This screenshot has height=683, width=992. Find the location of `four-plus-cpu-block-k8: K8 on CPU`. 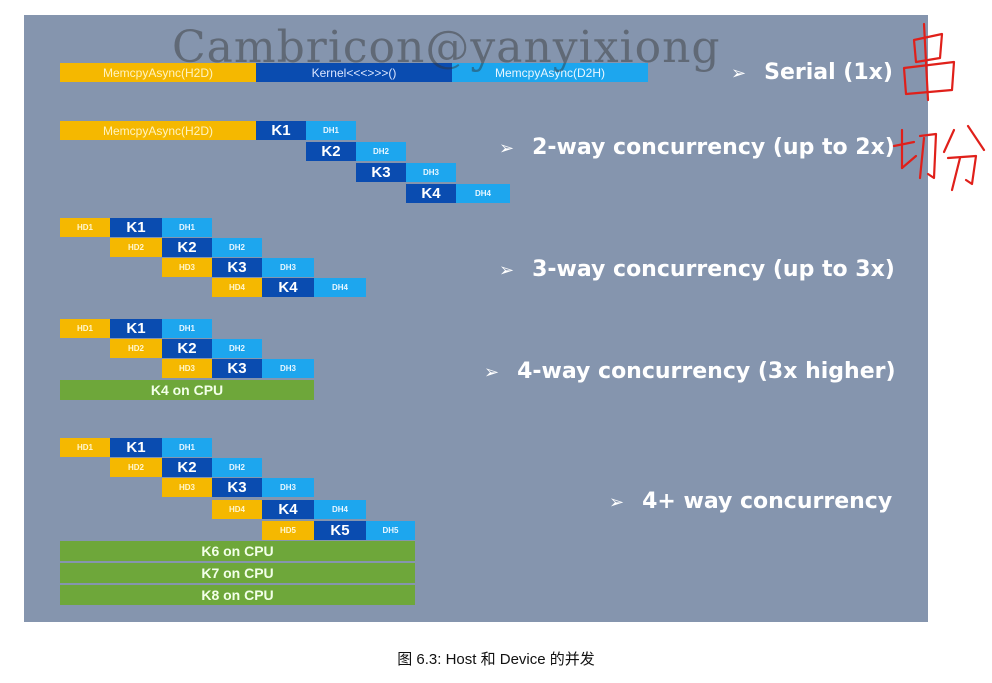

four-plus-cpu-block-k8: K8 on CPU is located at coordinates (237, 595).